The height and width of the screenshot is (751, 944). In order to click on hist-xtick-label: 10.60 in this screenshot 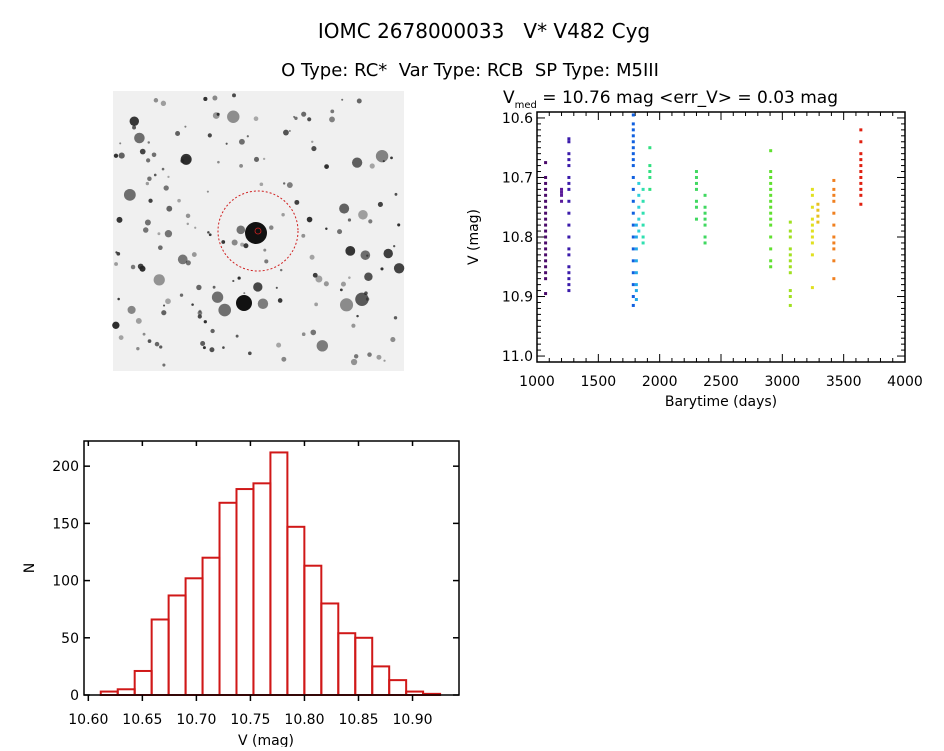, I will do `click(88, 720)`.